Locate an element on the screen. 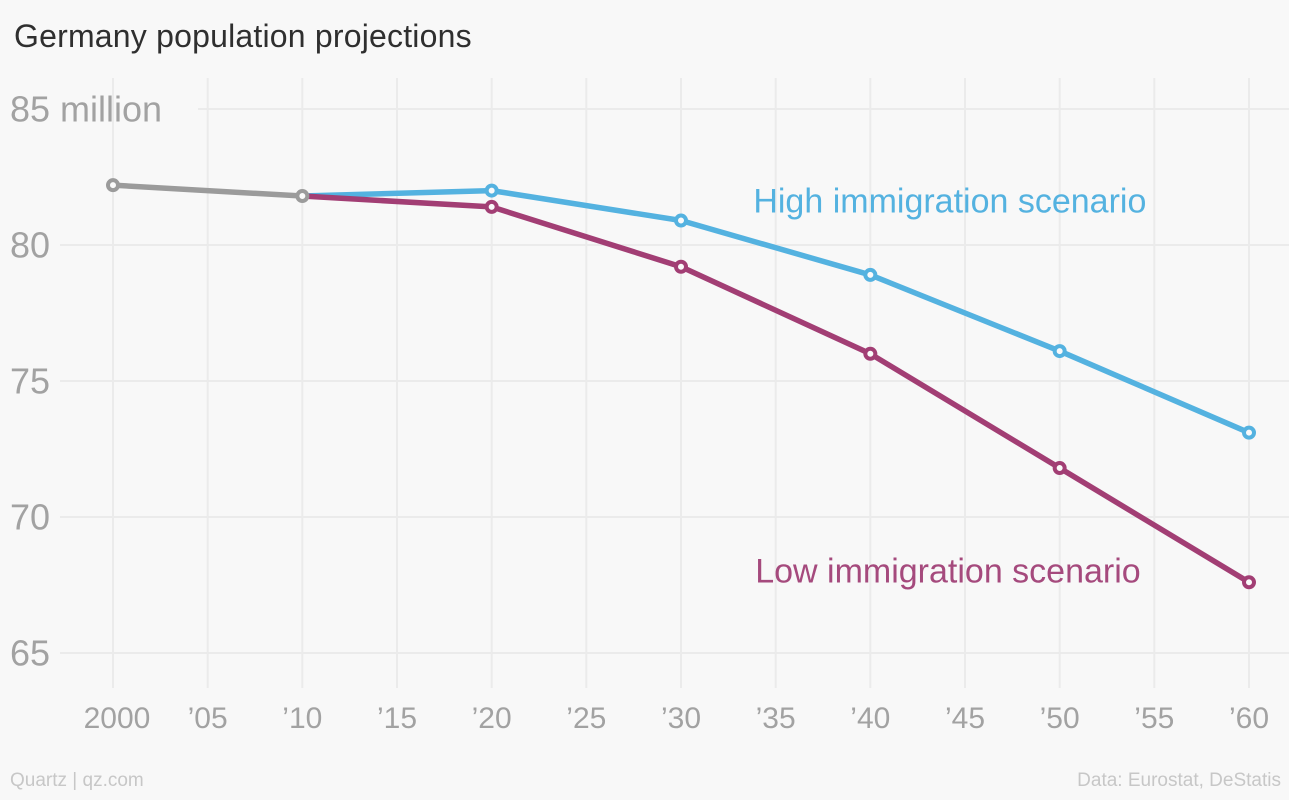 This screenshot has height=800, width=1289. low-scenario-label: Low immigration scenario is located at coordinates (948, 571).